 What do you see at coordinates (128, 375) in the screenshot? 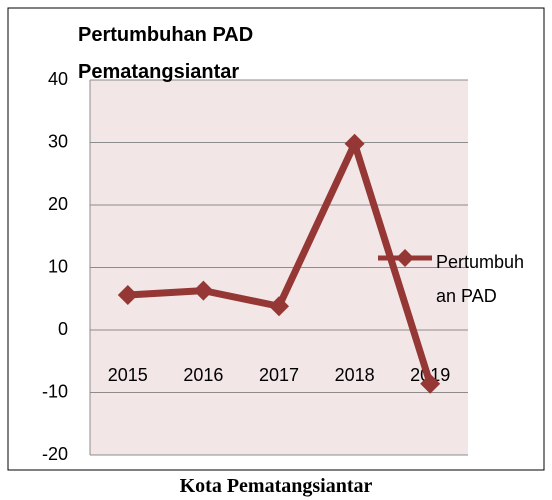
I see `x-tick-label: 2015` at bounding box center [128, 375].